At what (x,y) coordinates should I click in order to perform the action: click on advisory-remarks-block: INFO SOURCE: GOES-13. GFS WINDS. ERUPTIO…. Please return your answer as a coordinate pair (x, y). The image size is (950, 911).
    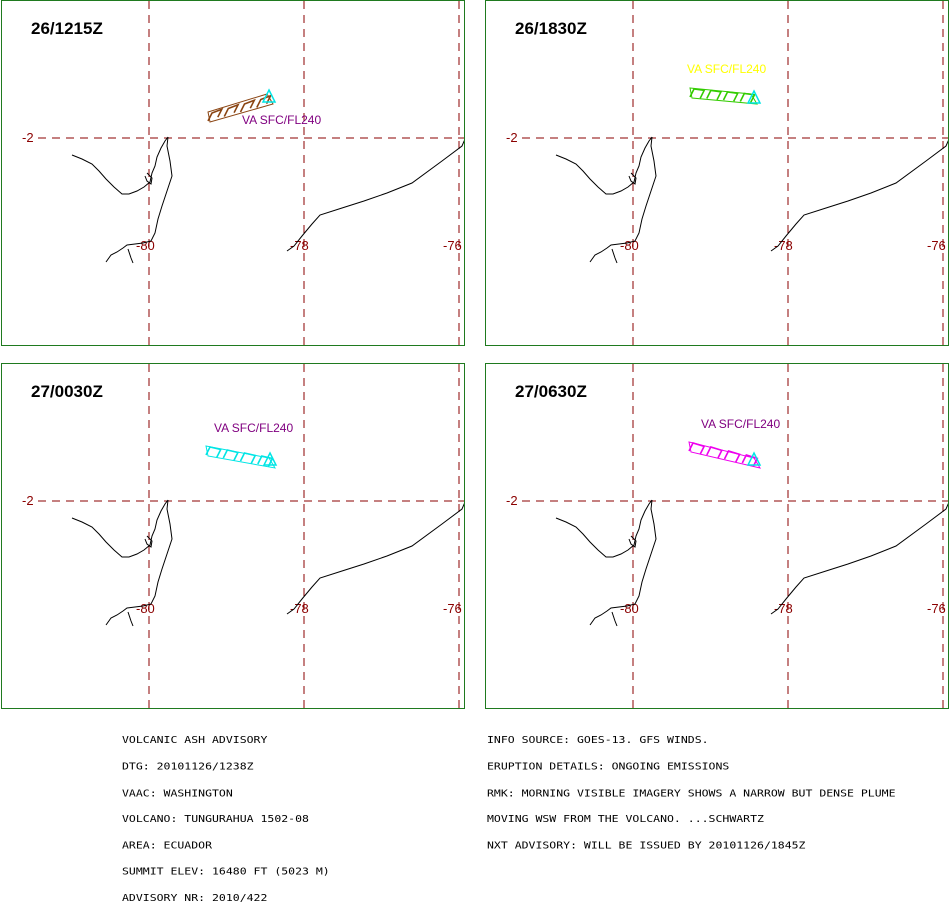
    Looking at the image, I should click on (691, 788).